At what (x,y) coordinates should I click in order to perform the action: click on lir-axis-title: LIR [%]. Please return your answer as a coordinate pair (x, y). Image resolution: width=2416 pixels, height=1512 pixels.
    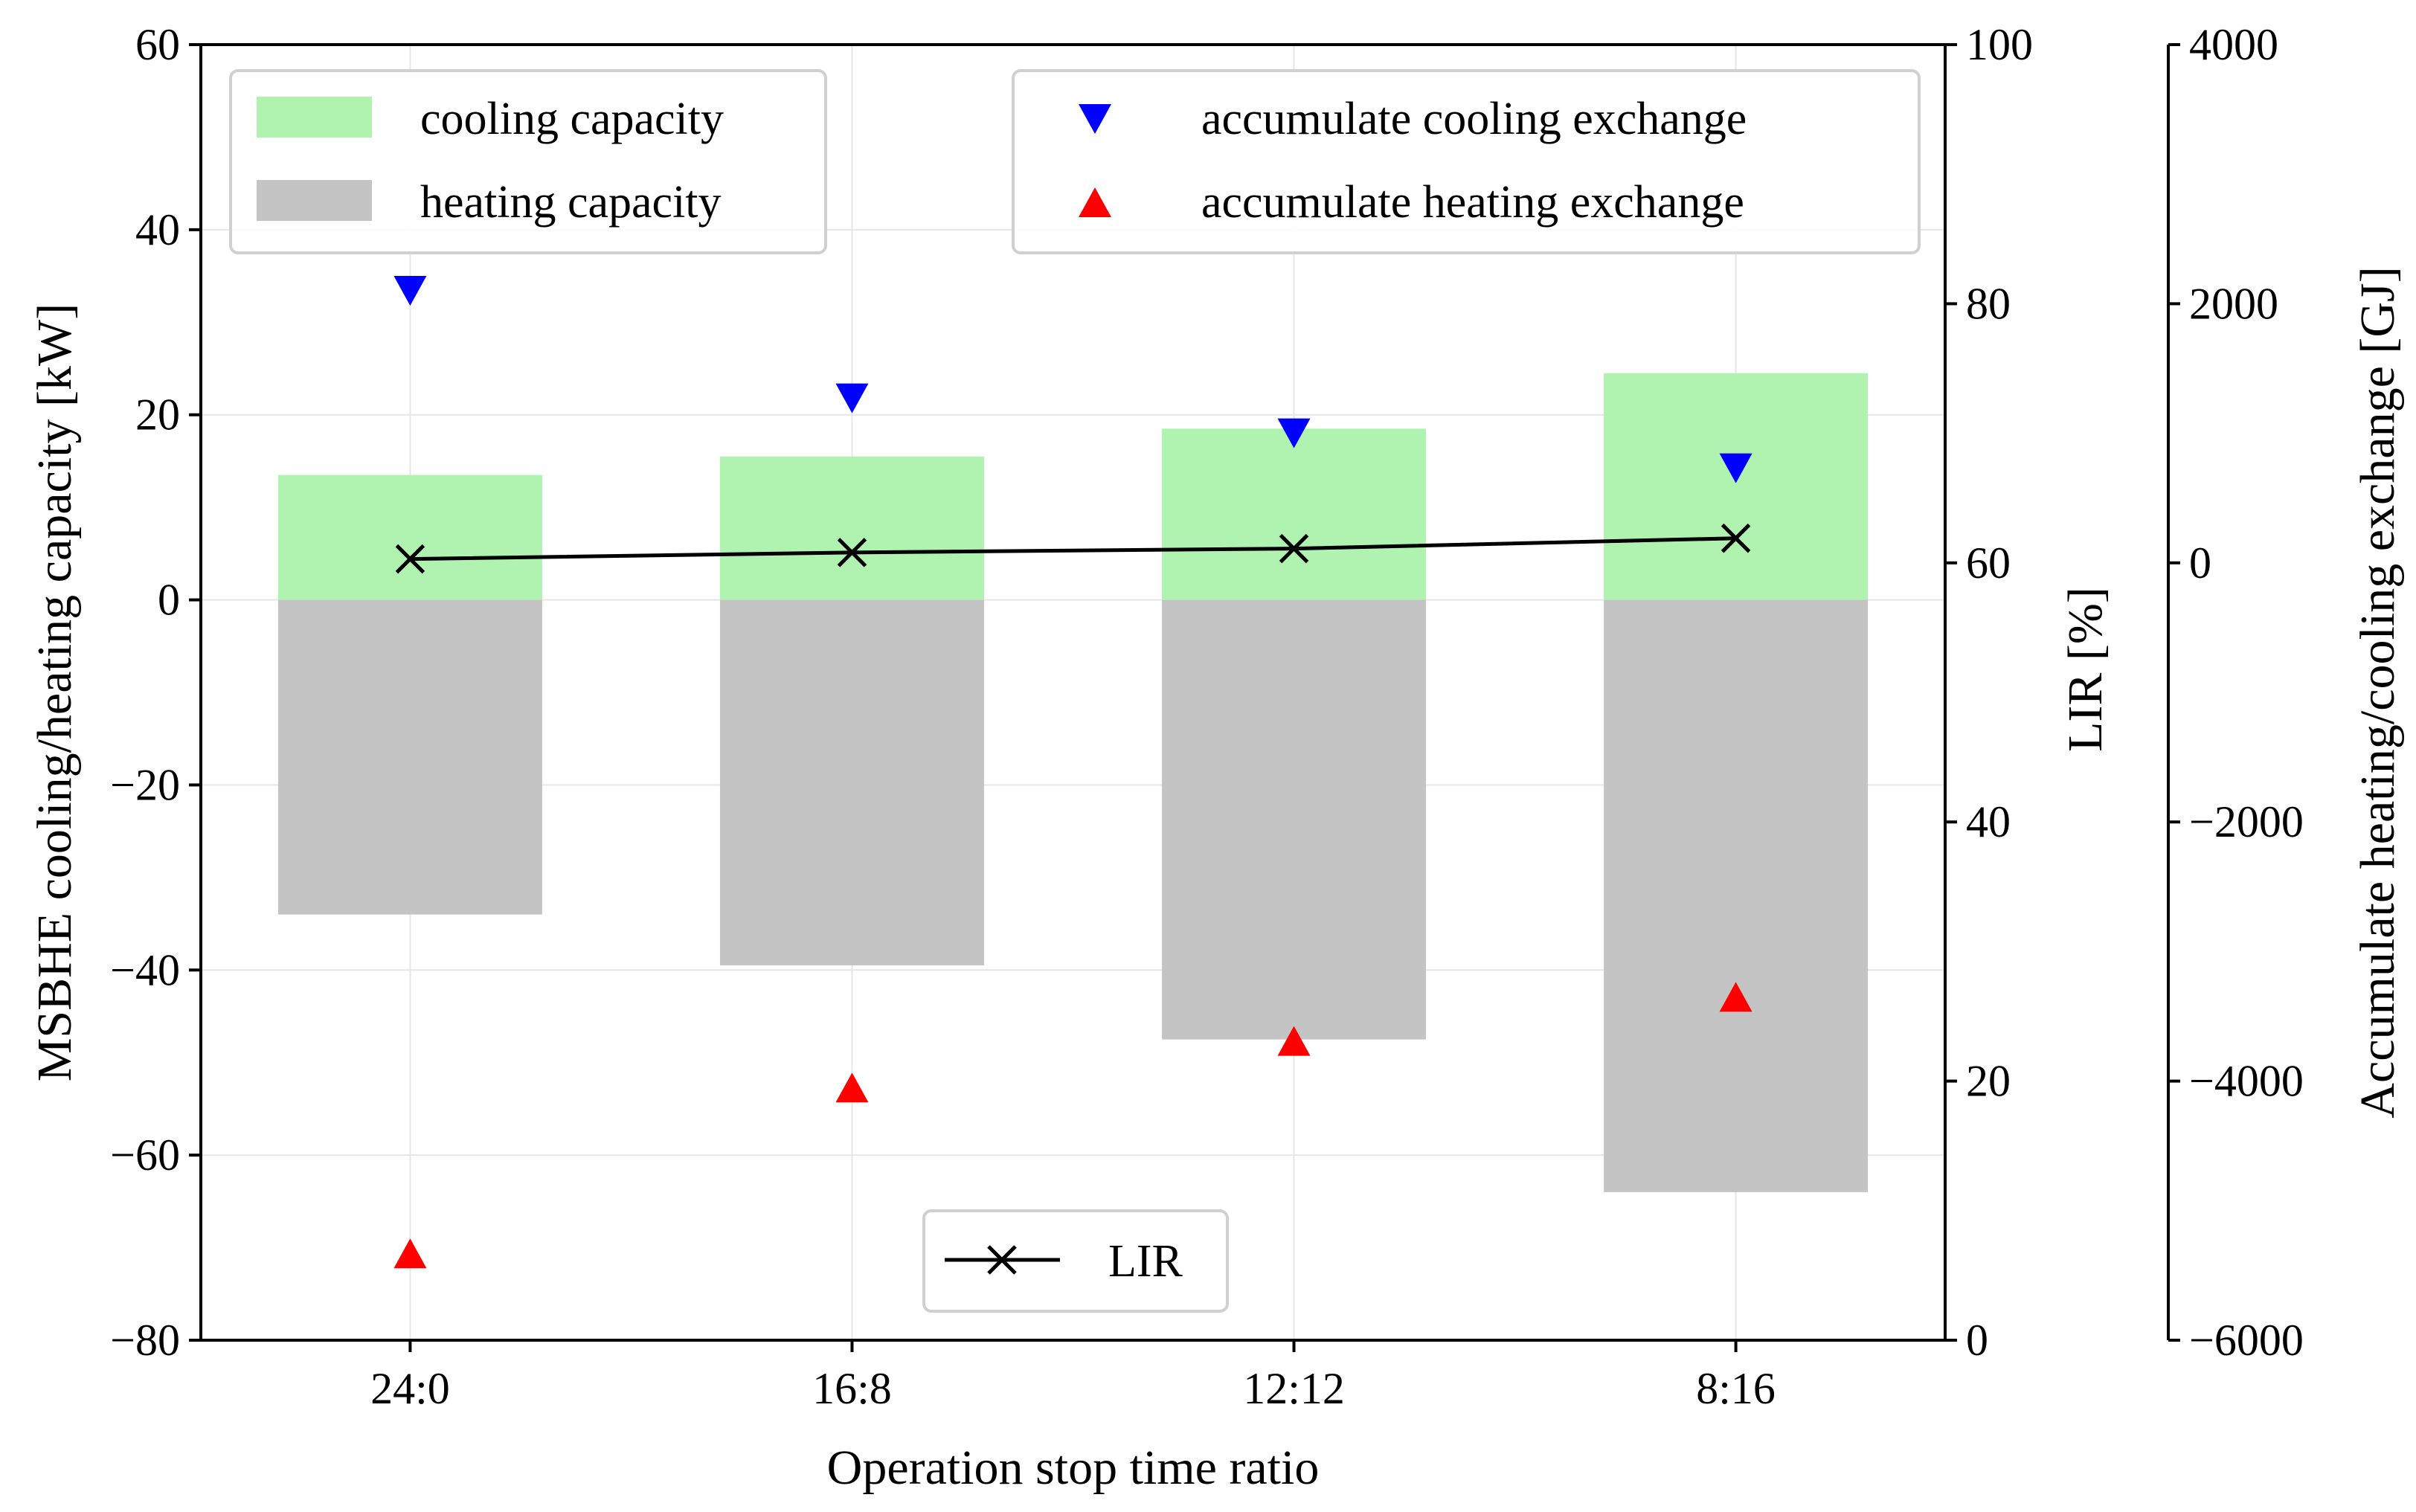
    Looking at the image, I should click on (2085, 669).